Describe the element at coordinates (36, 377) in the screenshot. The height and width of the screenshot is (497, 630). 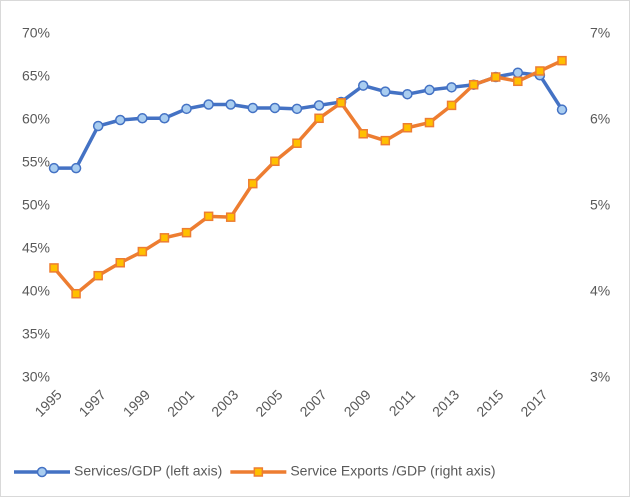
I see `y-tick-label: 30%` at that location.